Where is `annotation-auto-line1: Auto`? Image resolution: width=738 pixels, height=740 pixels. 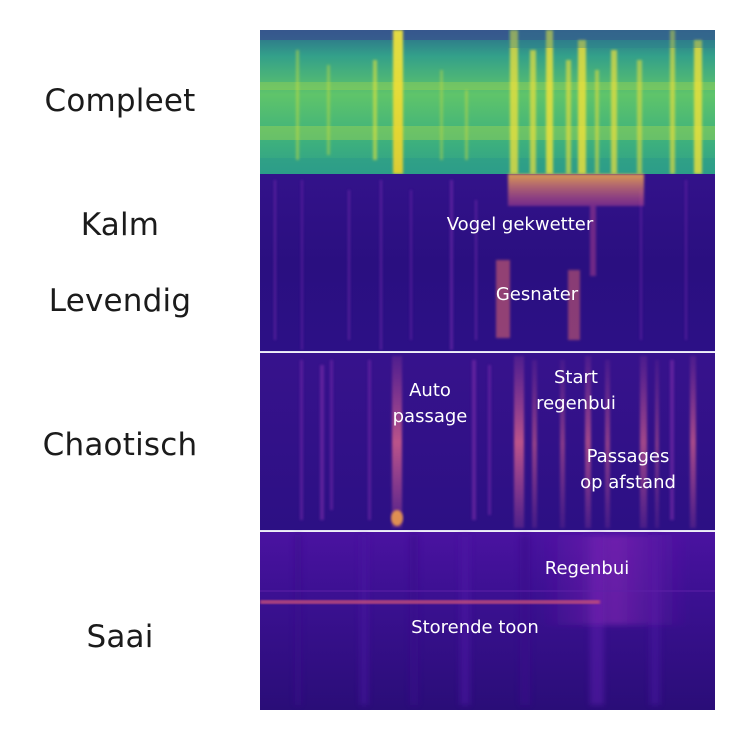 annotation-auto-line1: Auto is located at coordinates (430, 390).